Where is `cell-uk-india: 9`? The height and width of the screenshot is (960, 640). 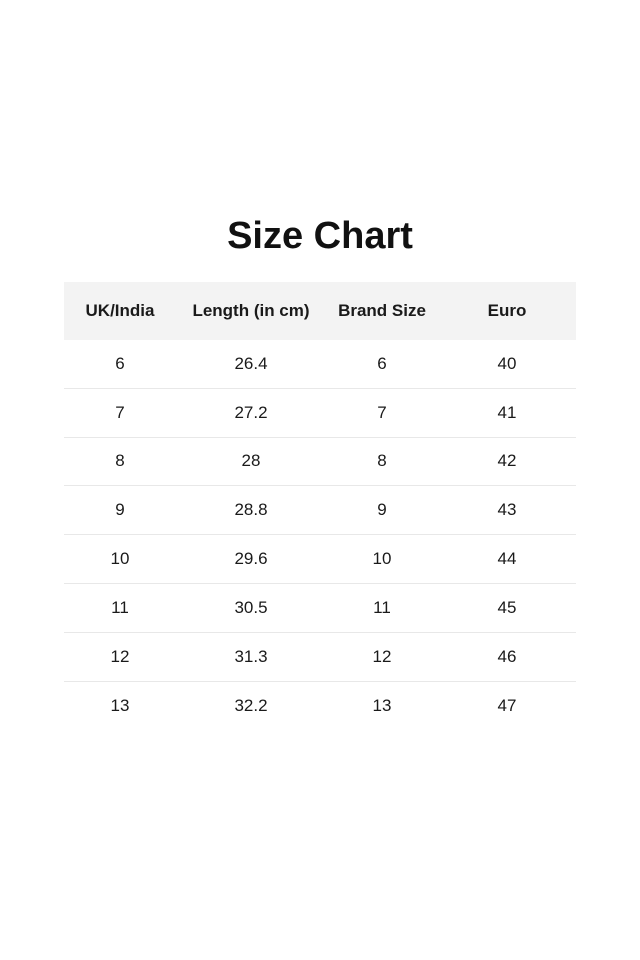
cell-uk-india: 9 is located at coordinates (120, 510).